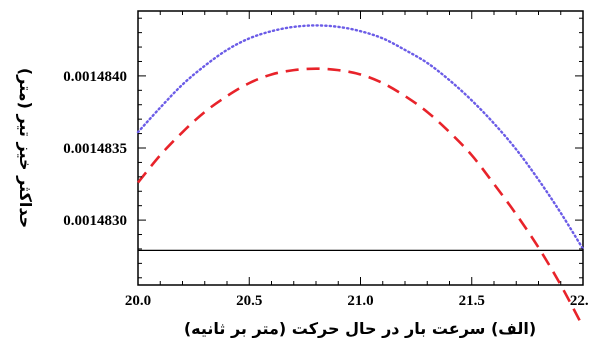 Image resolution: width=589 pixels, height=347 pixels. I want to click on x-tick-label: 21.0, so click(360, 301).